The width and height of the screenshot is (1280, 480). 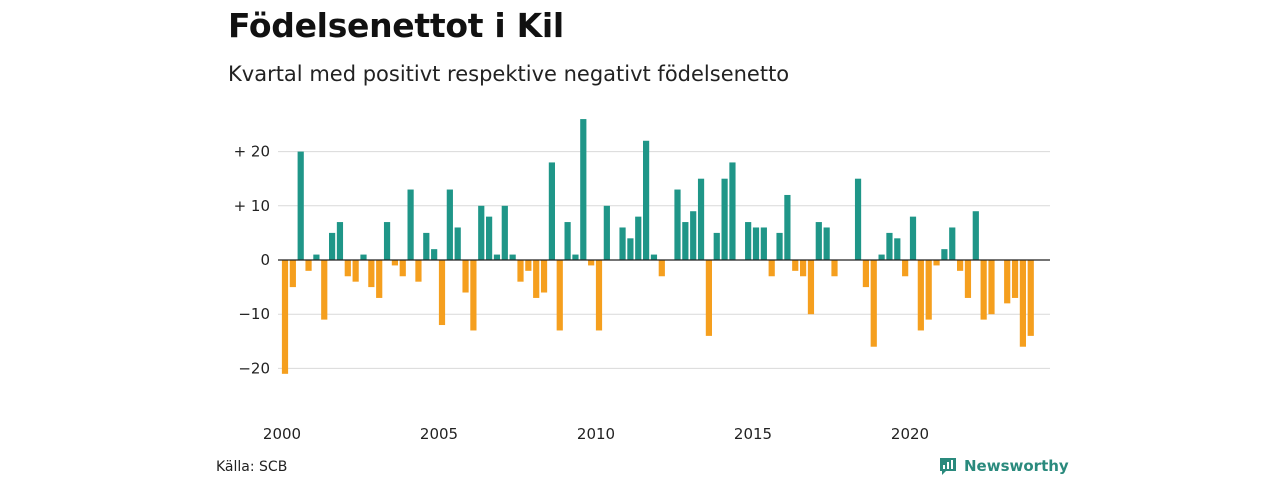 What do you see at coordinates (265, 260) in the screenshot?
I see `y-tick-label: 0` at bounding box center [265, 260].